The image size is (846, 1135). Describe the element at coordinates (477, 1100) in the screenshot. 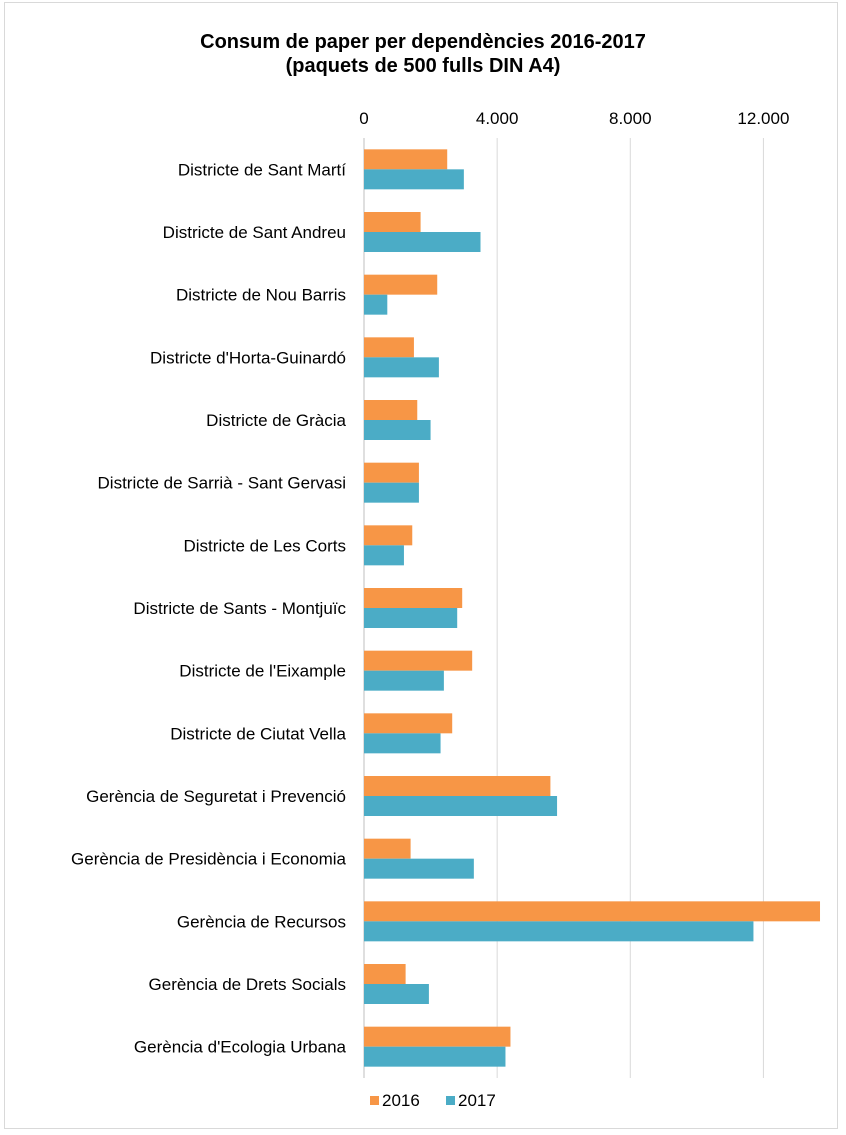

I see `legend-label-2017: 2017` at that location.